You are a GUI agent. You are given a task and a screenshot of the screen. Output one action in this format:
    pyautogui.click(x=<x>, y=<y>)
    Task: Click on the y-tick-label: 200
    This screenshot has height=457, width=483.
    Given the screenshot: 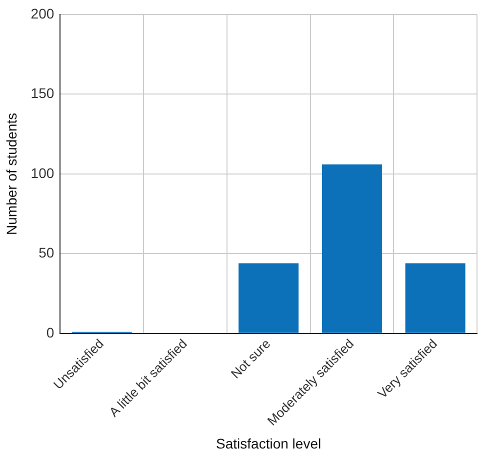 What is the action you would take?
    pyautogui.click(x=42, y=13)
    